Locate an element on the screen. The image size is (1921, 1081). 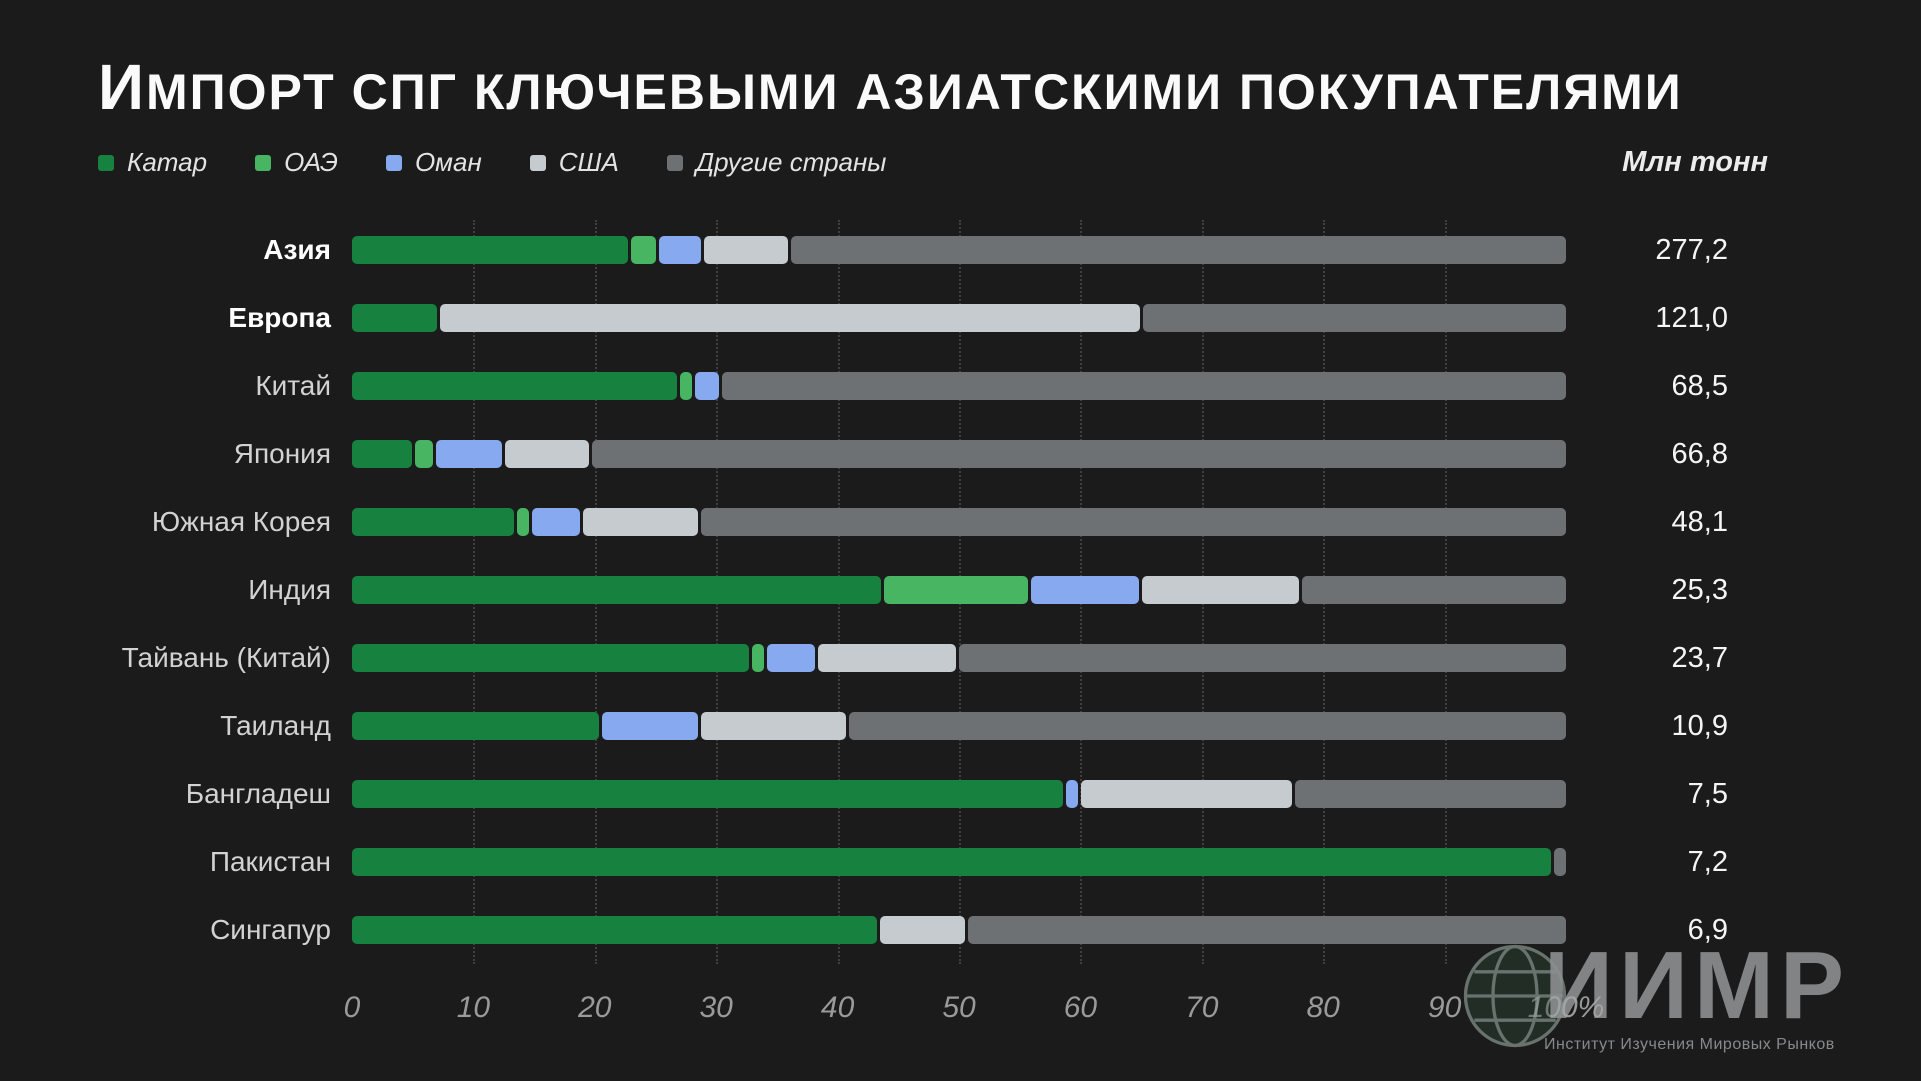
legend-item: США is located at coordinates (574, 162).